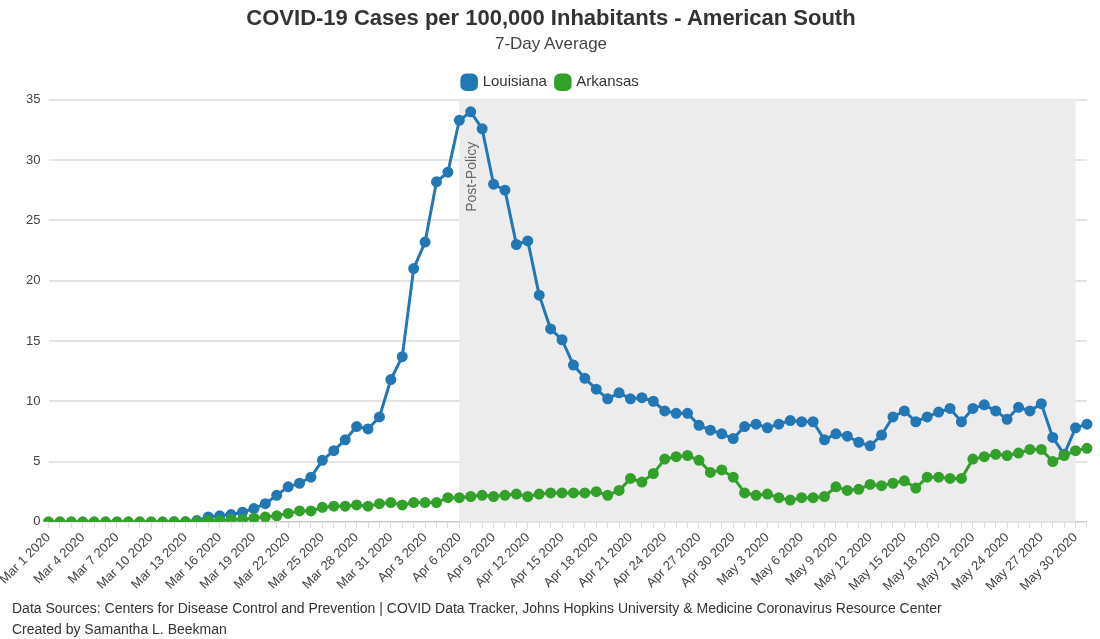  I want to click on y-tick-label: 0, so click(37, 521).